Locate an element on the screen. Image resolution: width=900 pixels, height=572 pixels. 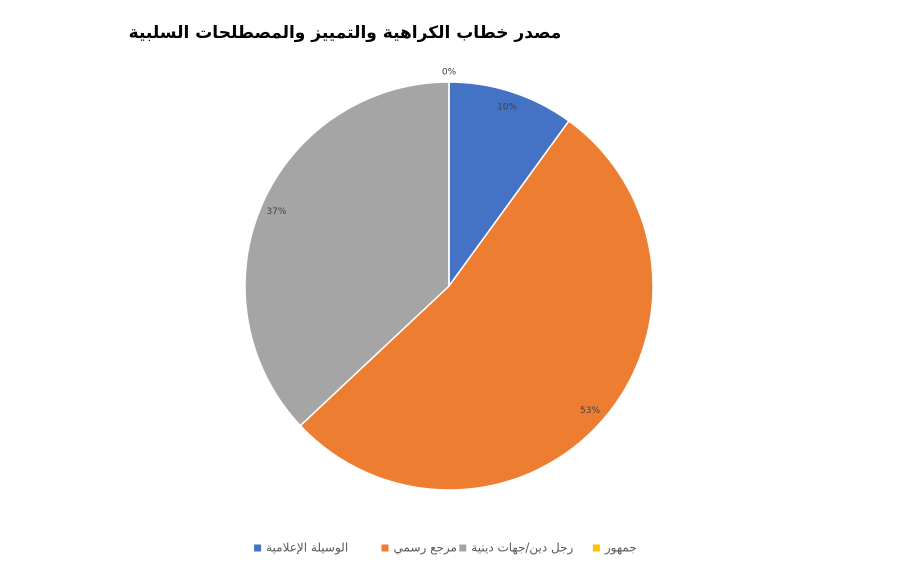
legend-label: رجل دين/جهات دينية is located at coordinates (522, 548).